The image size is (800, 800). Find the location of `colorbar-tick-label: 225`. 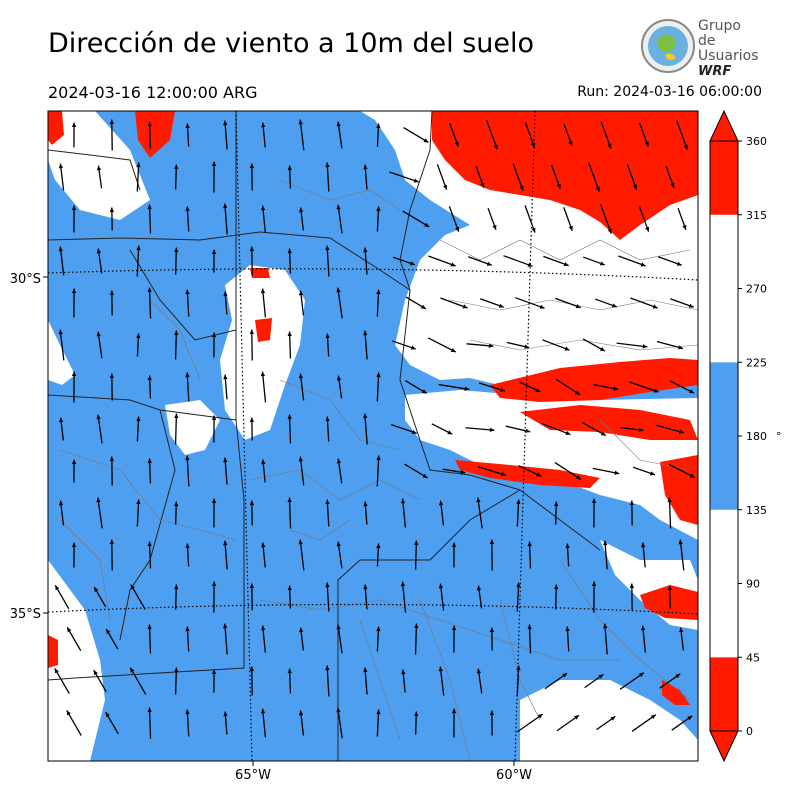

colorbar-tick-label: 225 is located at coordinates (756, 362).